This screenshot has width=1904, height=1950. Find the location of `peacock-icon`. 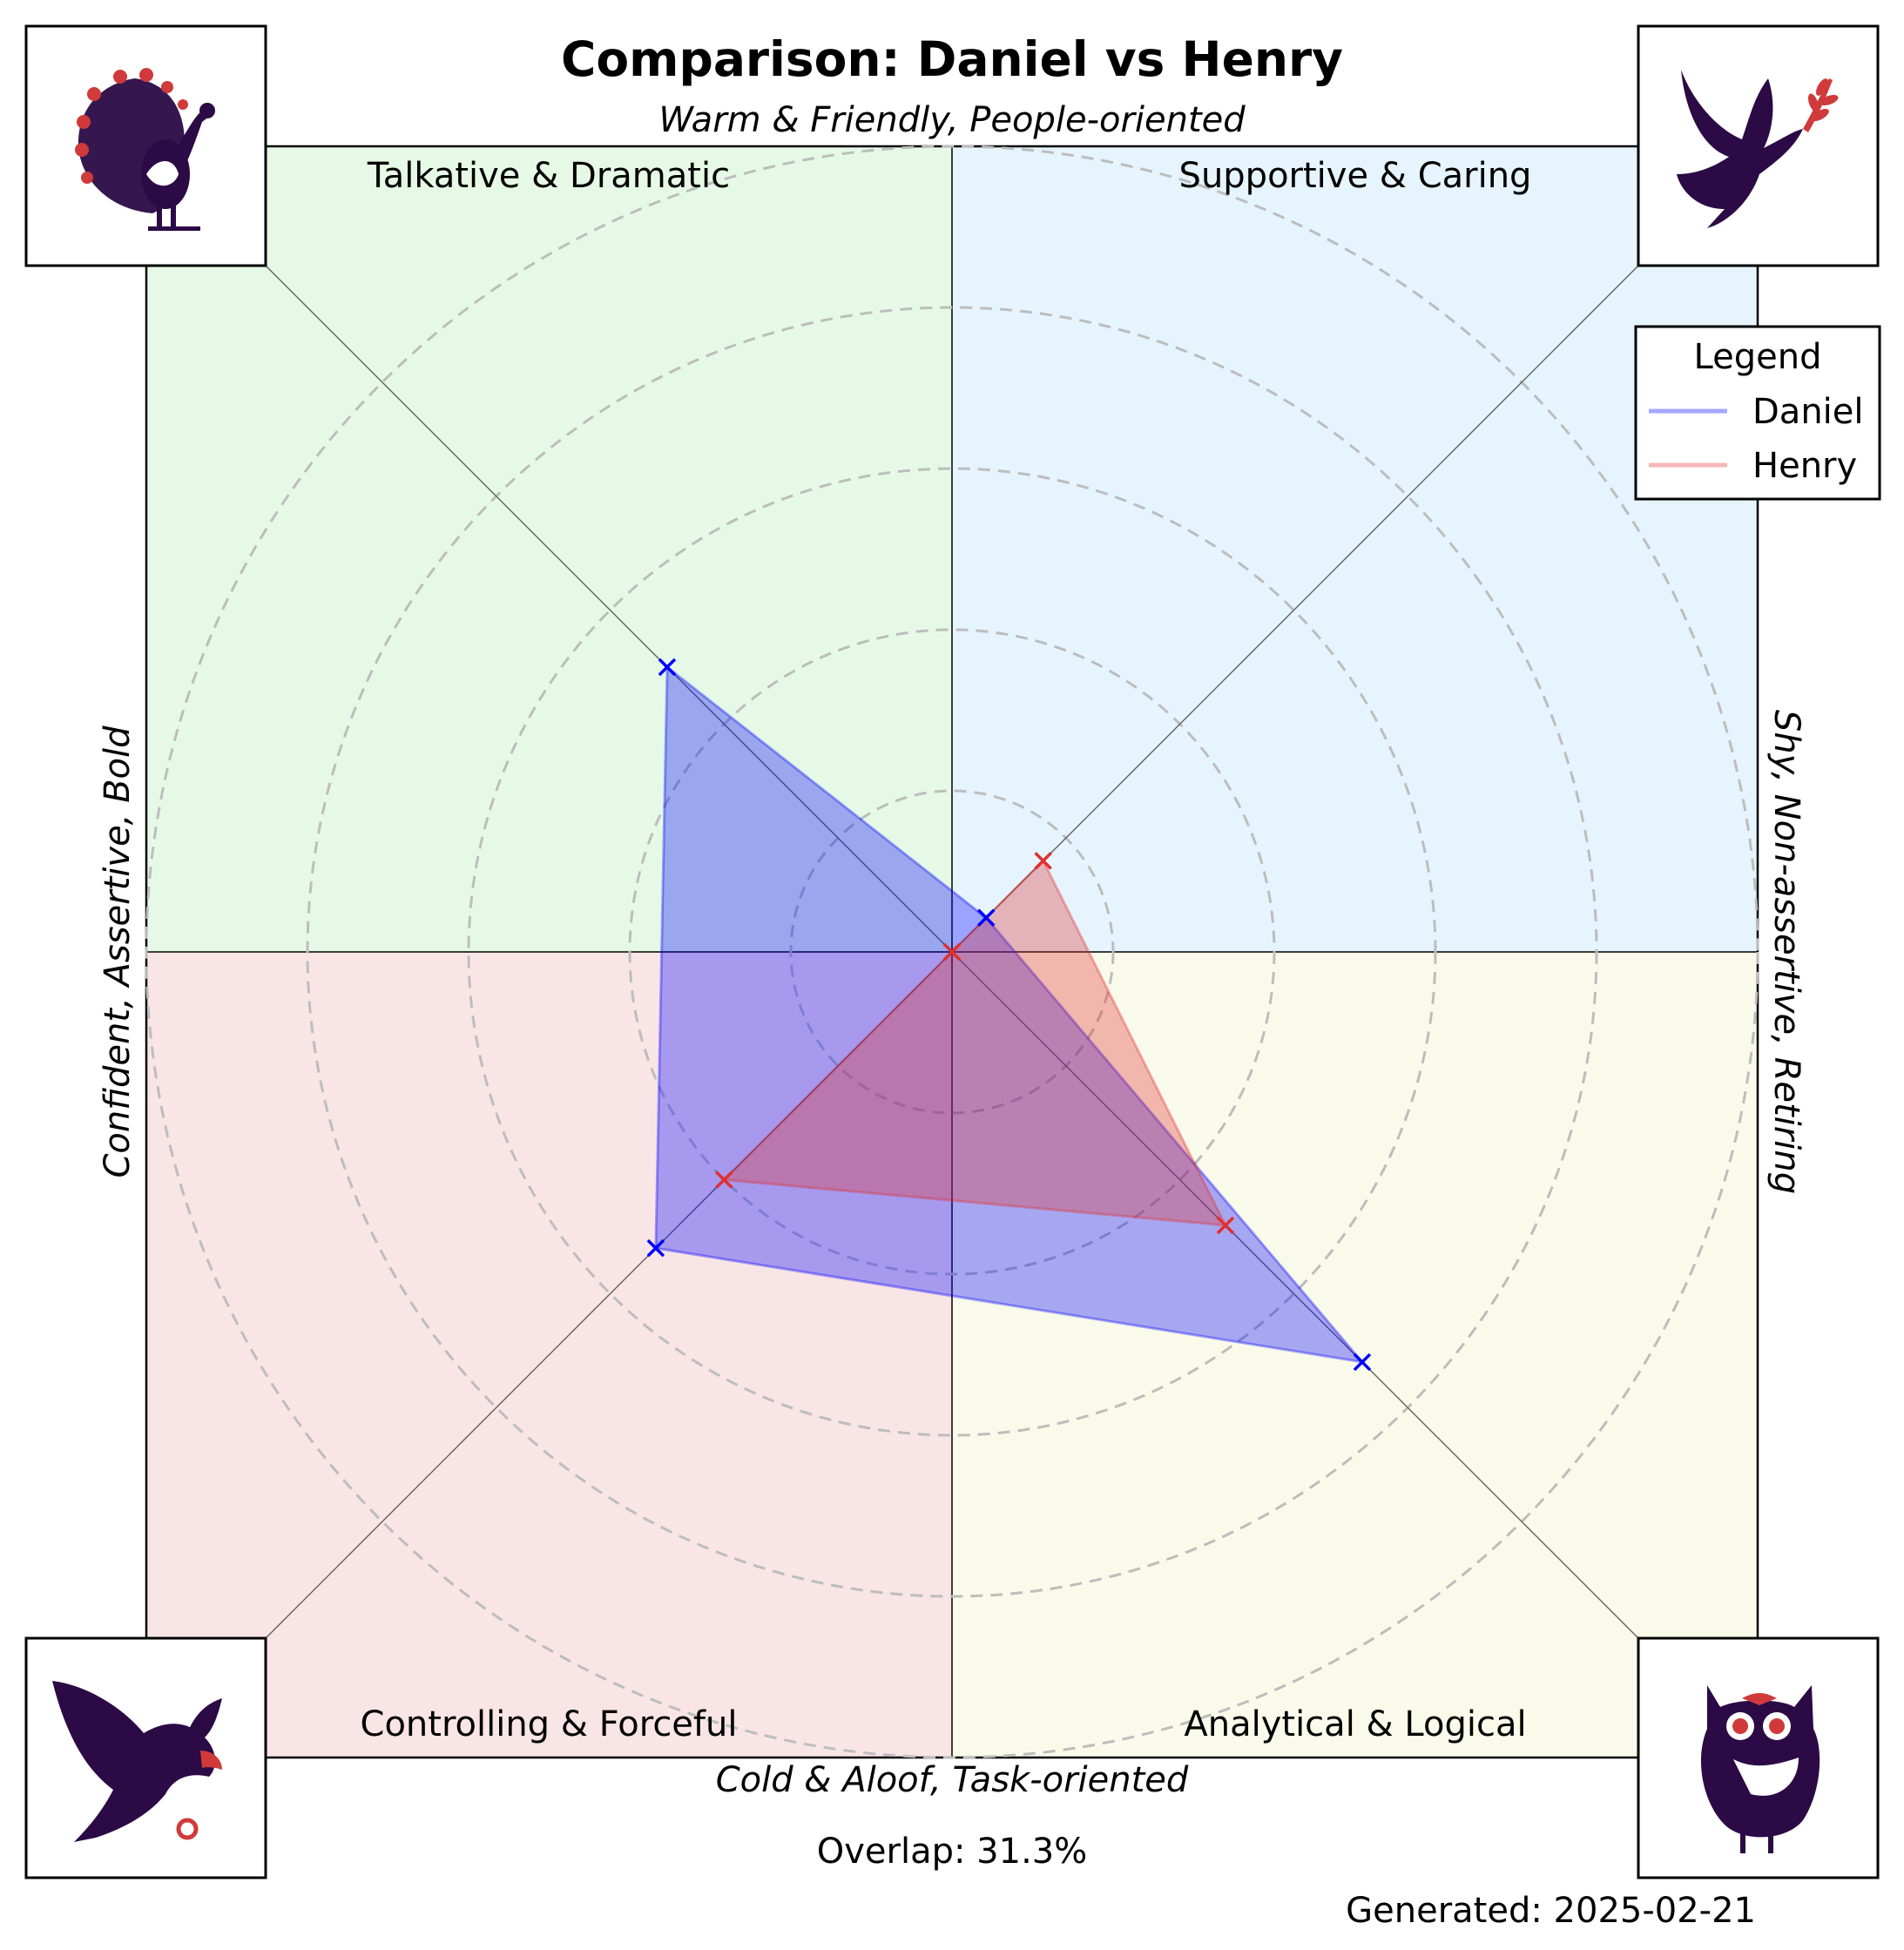

peacock-icon is located at coordinates (145, 145).